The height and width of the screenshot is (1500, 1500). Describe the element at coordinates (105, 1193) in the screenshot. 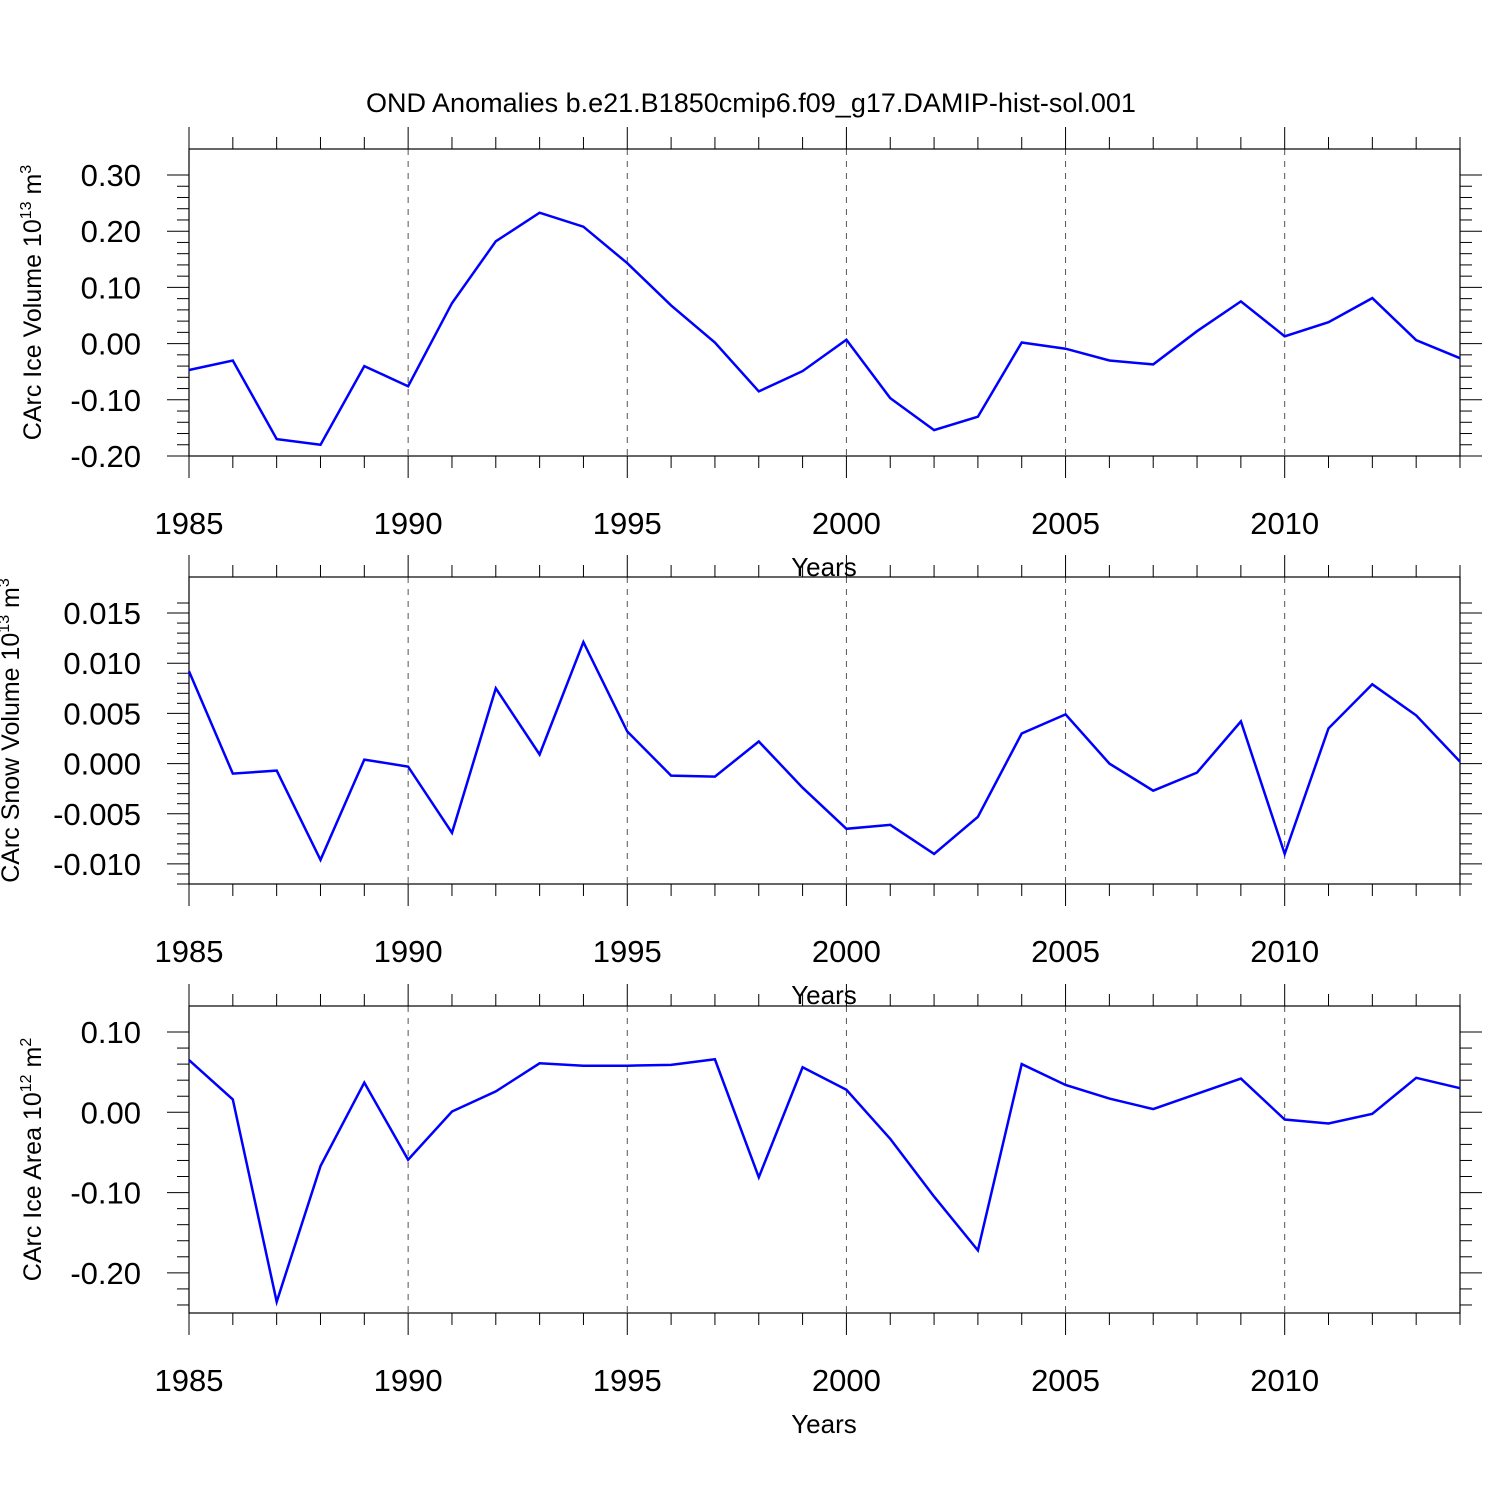

I see `ice-area-ytick-label-1: -0.10` at that location.